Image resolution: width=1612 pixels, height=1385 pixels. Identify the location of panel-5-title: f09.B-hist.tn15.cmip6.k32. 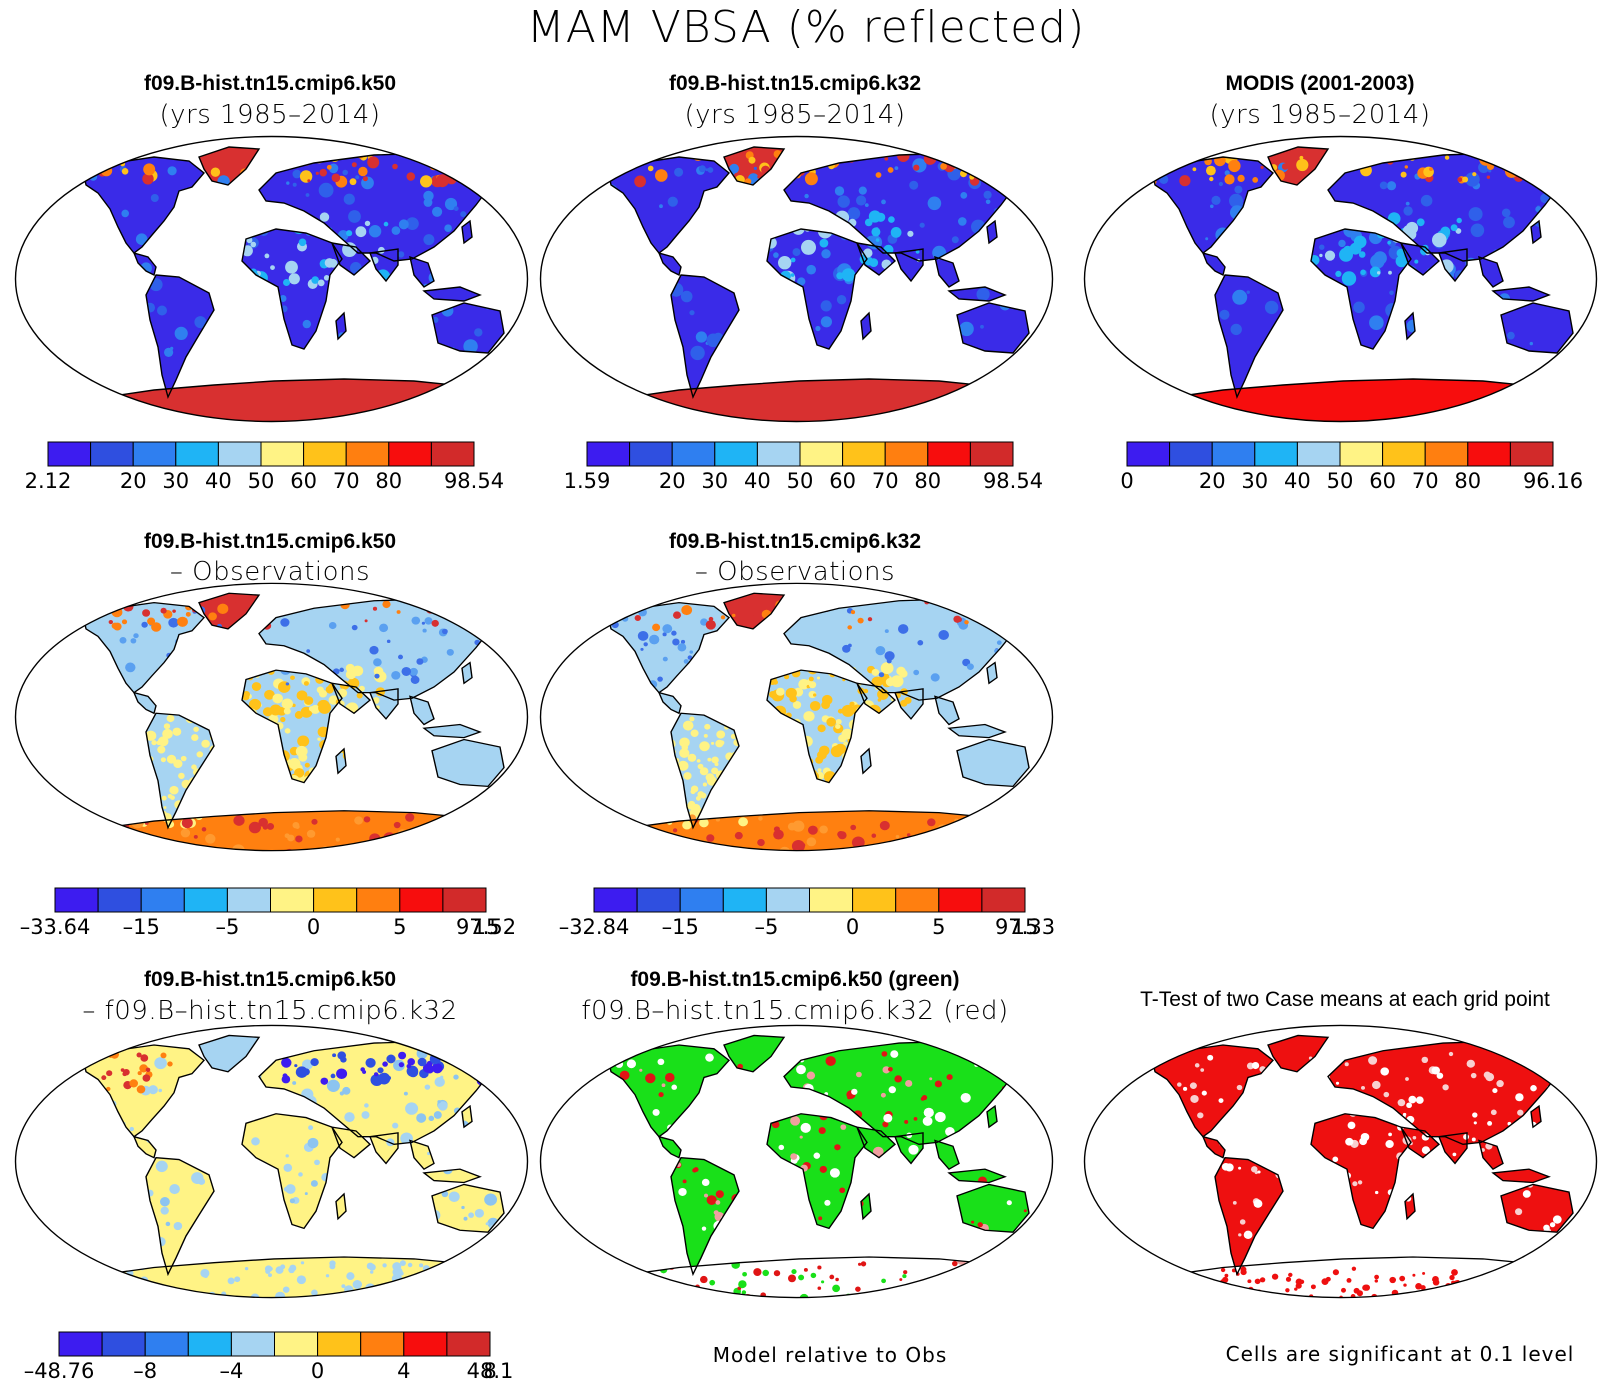
(795, 541).